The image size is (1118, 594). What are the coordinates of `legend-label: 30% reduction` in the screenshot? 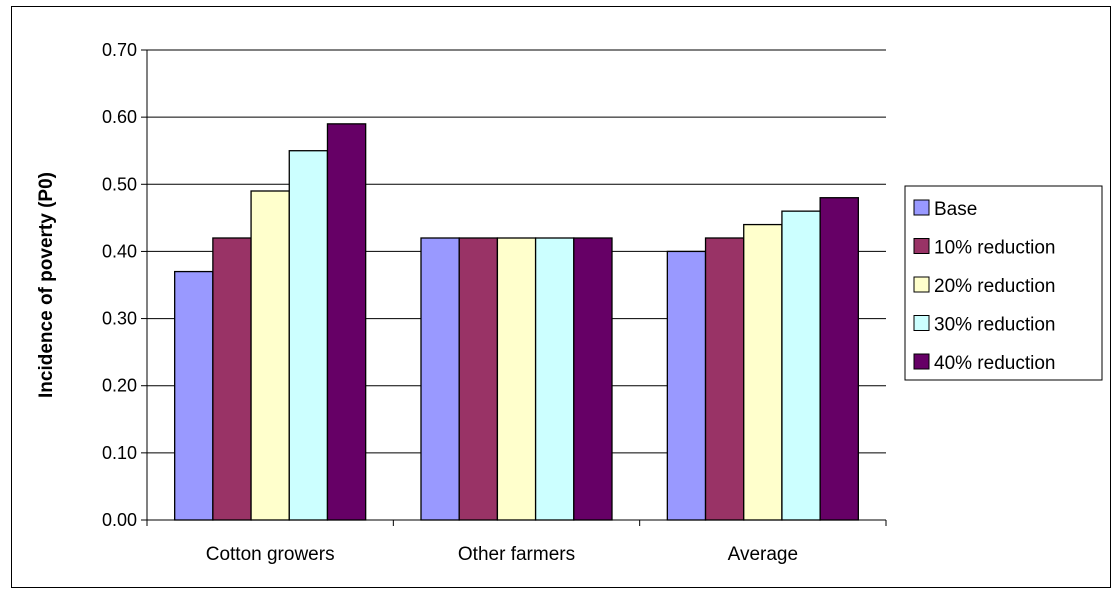 It's located at (994, 325).